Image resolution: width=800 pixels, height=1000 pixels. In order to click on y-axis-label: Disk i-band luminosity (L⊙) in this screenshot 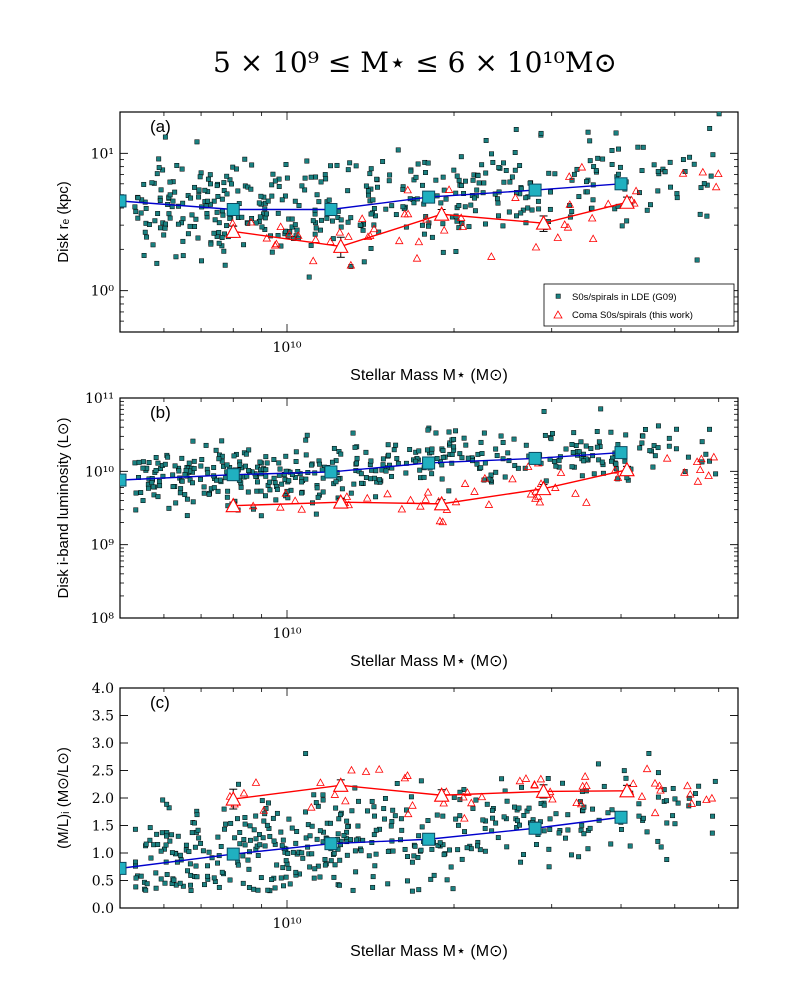, I will do `click(63, 508)`.